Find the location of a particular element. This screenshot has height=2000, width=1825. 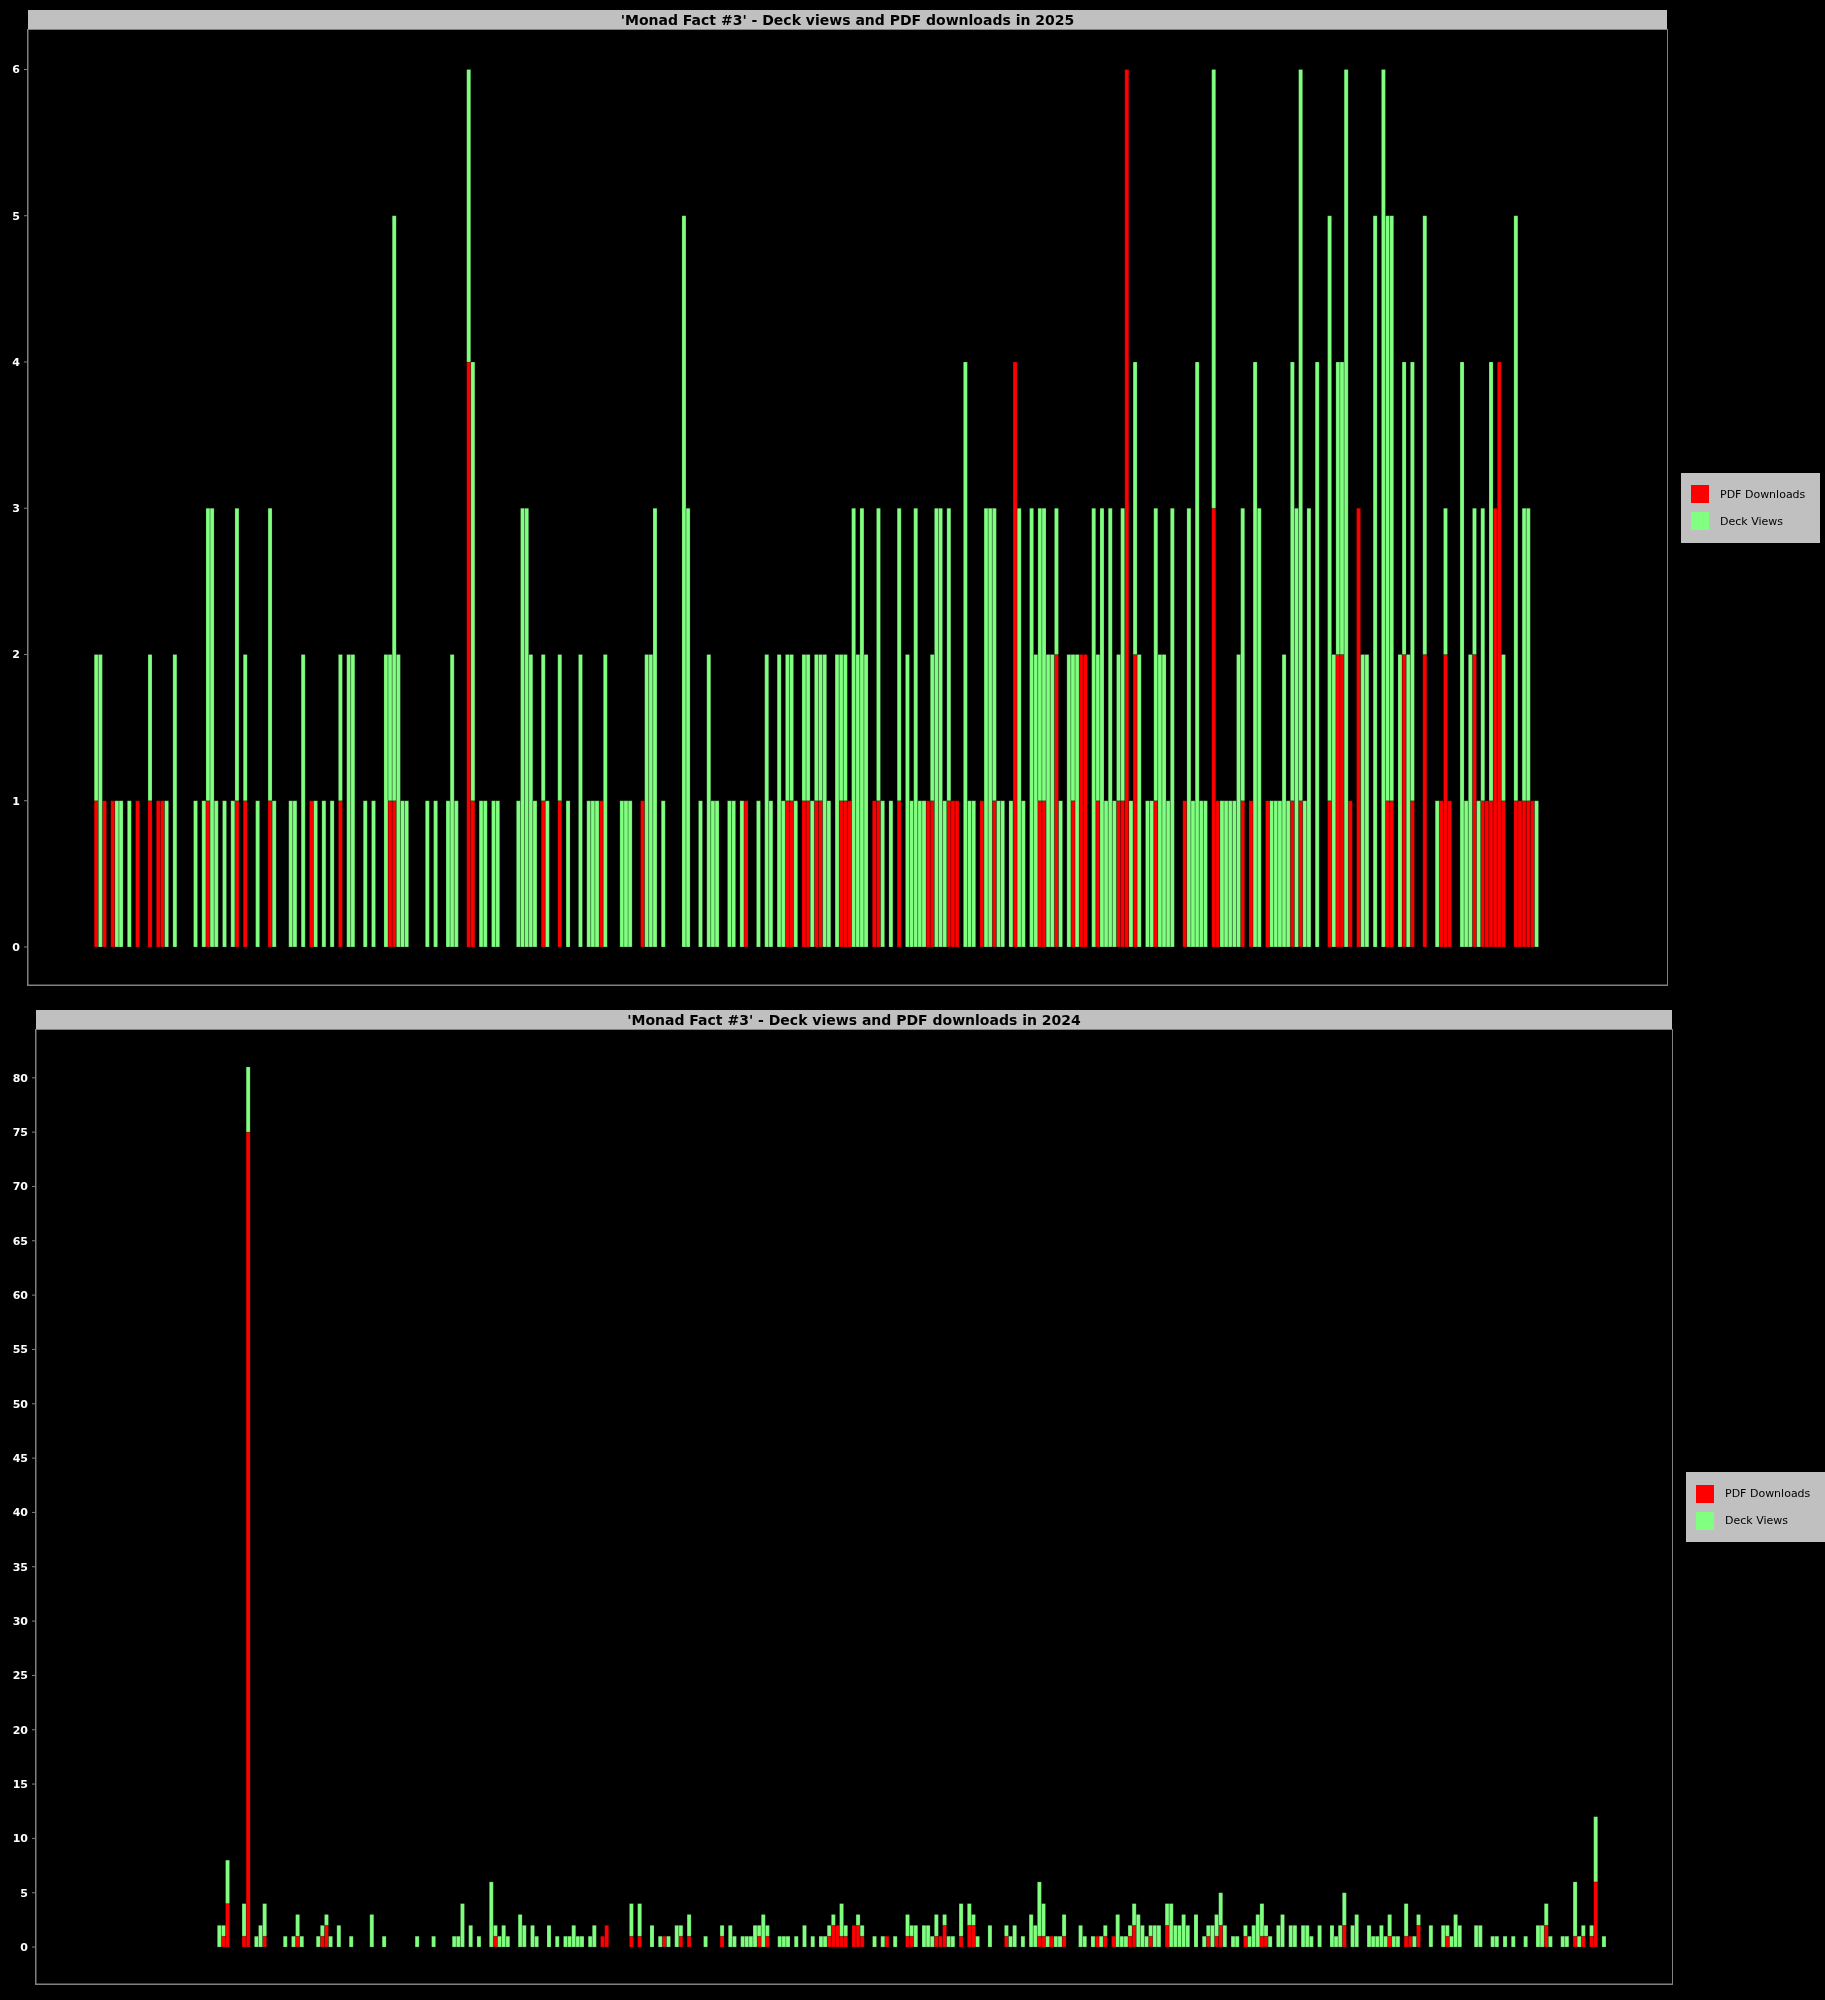

y-tick-label: 35 is located at coordinates (20, 1567).